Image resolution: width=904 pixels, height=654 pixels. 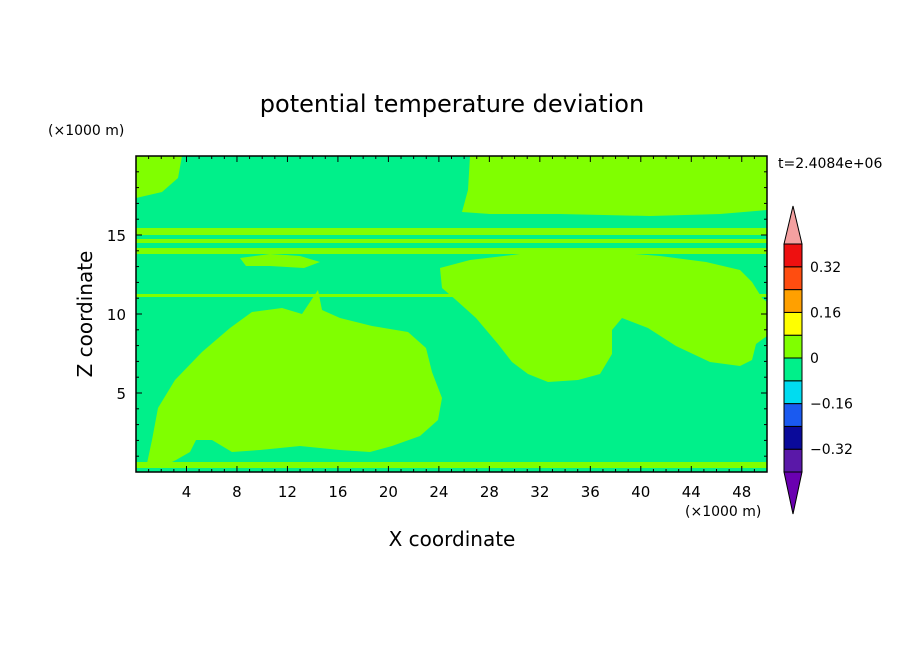 I want to click on x-tick-label: 8, so click(x=237, y=492).